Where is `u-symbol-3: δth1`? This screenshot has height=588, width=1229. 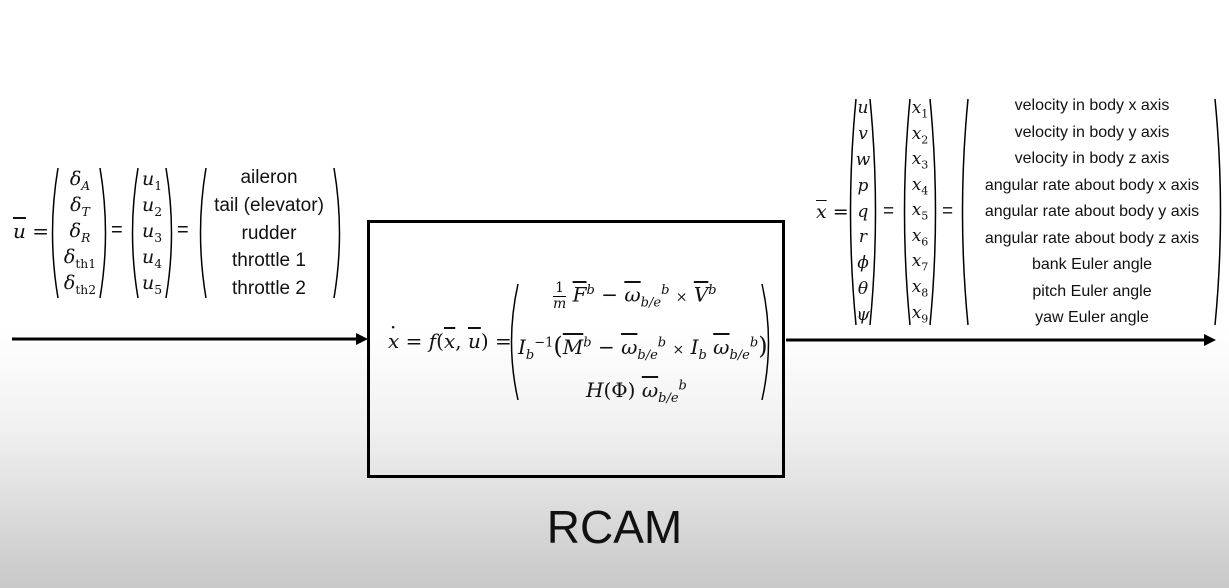 u-symbol-3: δth1 is located at coordinates (80, 258).